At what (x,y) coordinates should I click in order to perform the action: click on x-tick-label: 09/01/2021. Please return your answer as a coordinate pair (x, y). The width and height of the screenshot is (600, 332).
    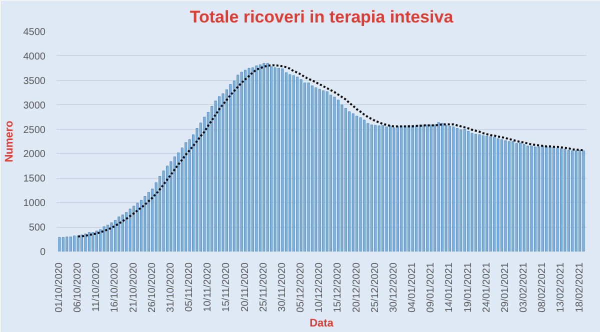
    Looking at the image, I should click on (431, 287).